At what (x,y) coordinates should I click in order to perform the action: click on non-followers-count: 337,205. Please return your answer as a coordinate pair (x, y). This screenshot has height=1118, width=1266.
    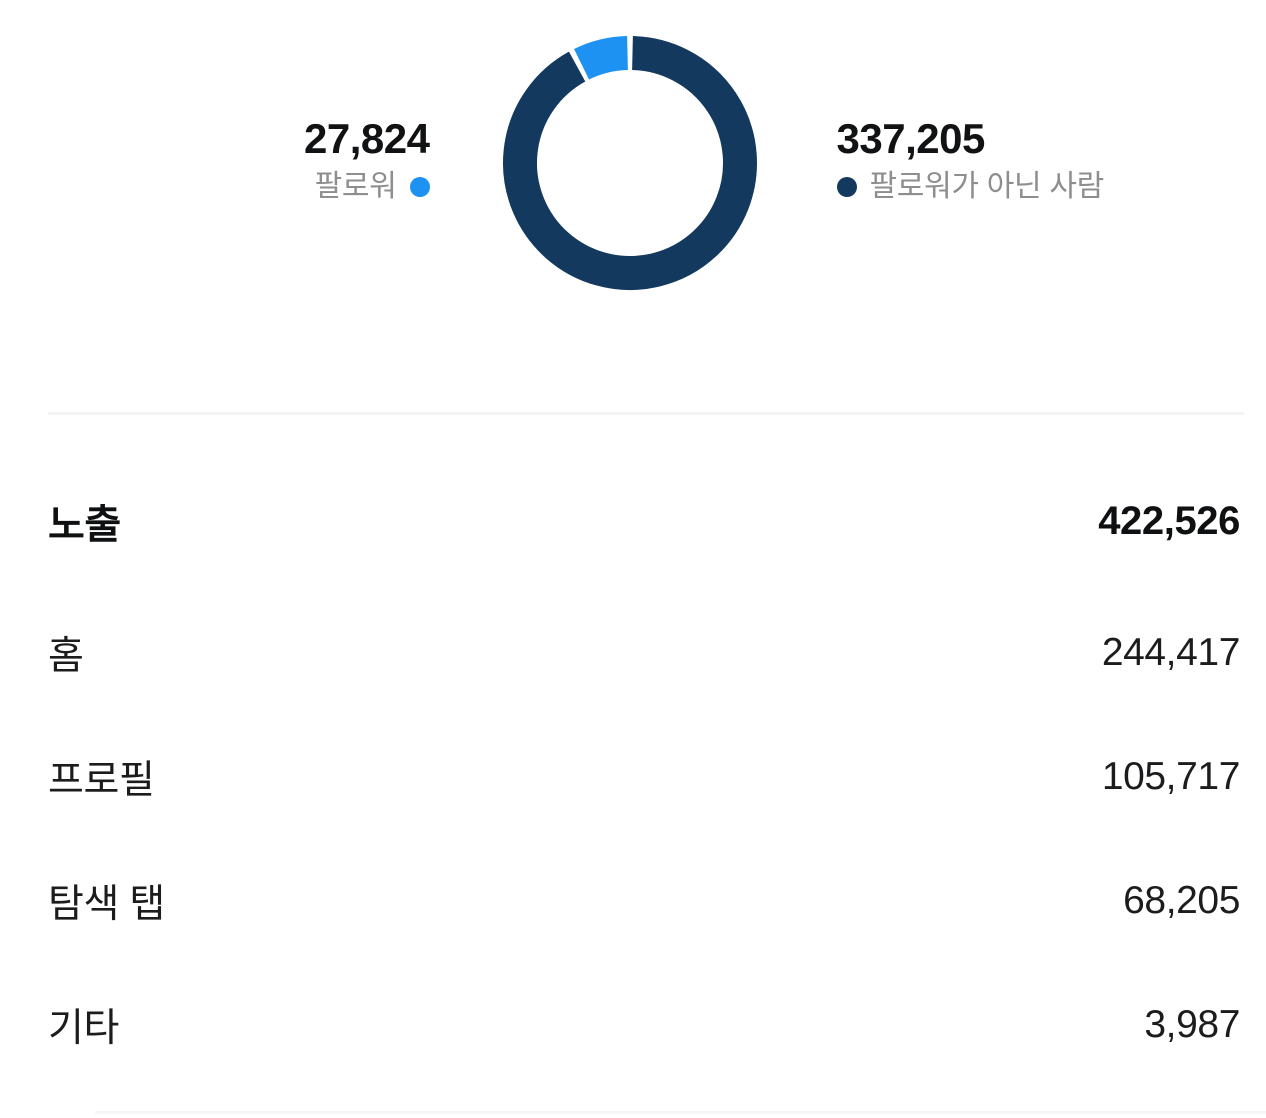
    Looking at the image, I should click on (911, 138).